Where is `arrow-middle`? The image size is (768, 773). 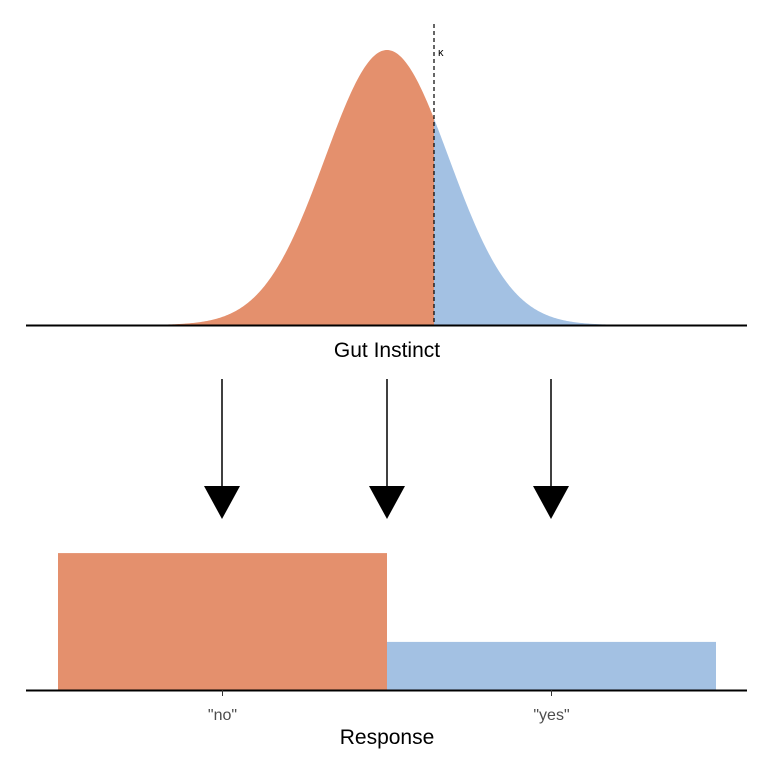
arrow-middle is located at coordinates (387, 449).